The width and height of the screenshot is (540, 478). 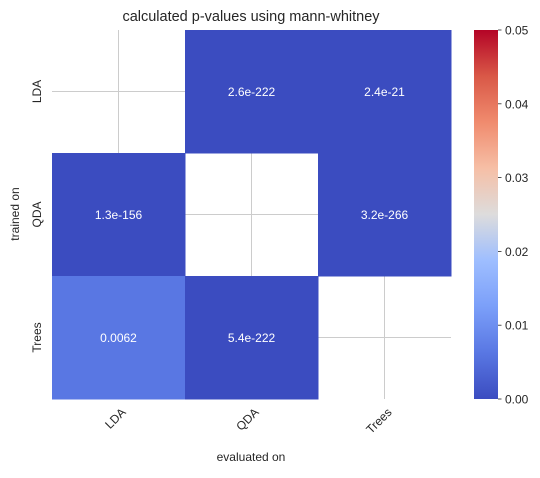 I want to click on x-tick-label: QDA, so click(x=247, y=419).